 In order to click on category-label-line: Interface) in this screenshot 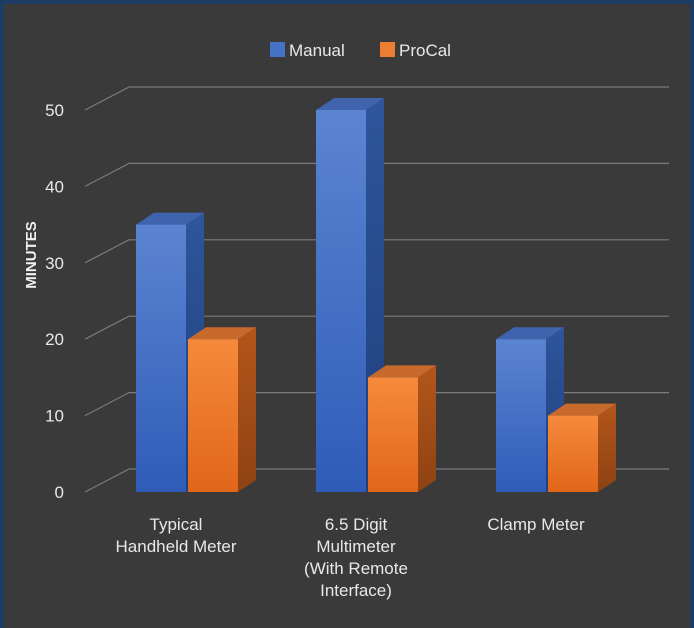, I will do `click(356, 590)`.